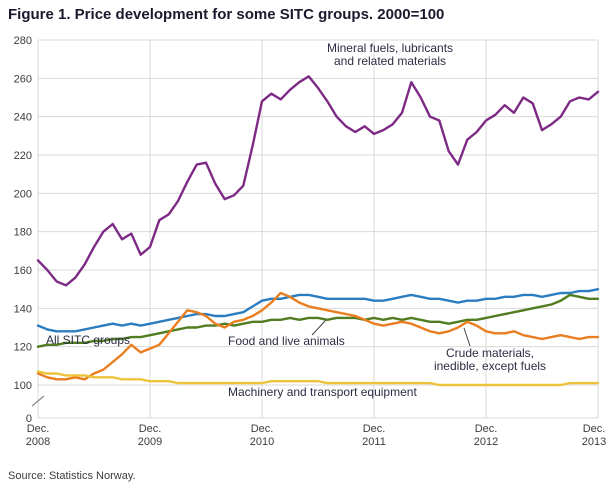 This screenshot has height=488, width=610. What do you see at coordinates (72, 476) in the screenshot?
I see `source-note: Source: Statistics Norway.` at bounding box center [72, 476].